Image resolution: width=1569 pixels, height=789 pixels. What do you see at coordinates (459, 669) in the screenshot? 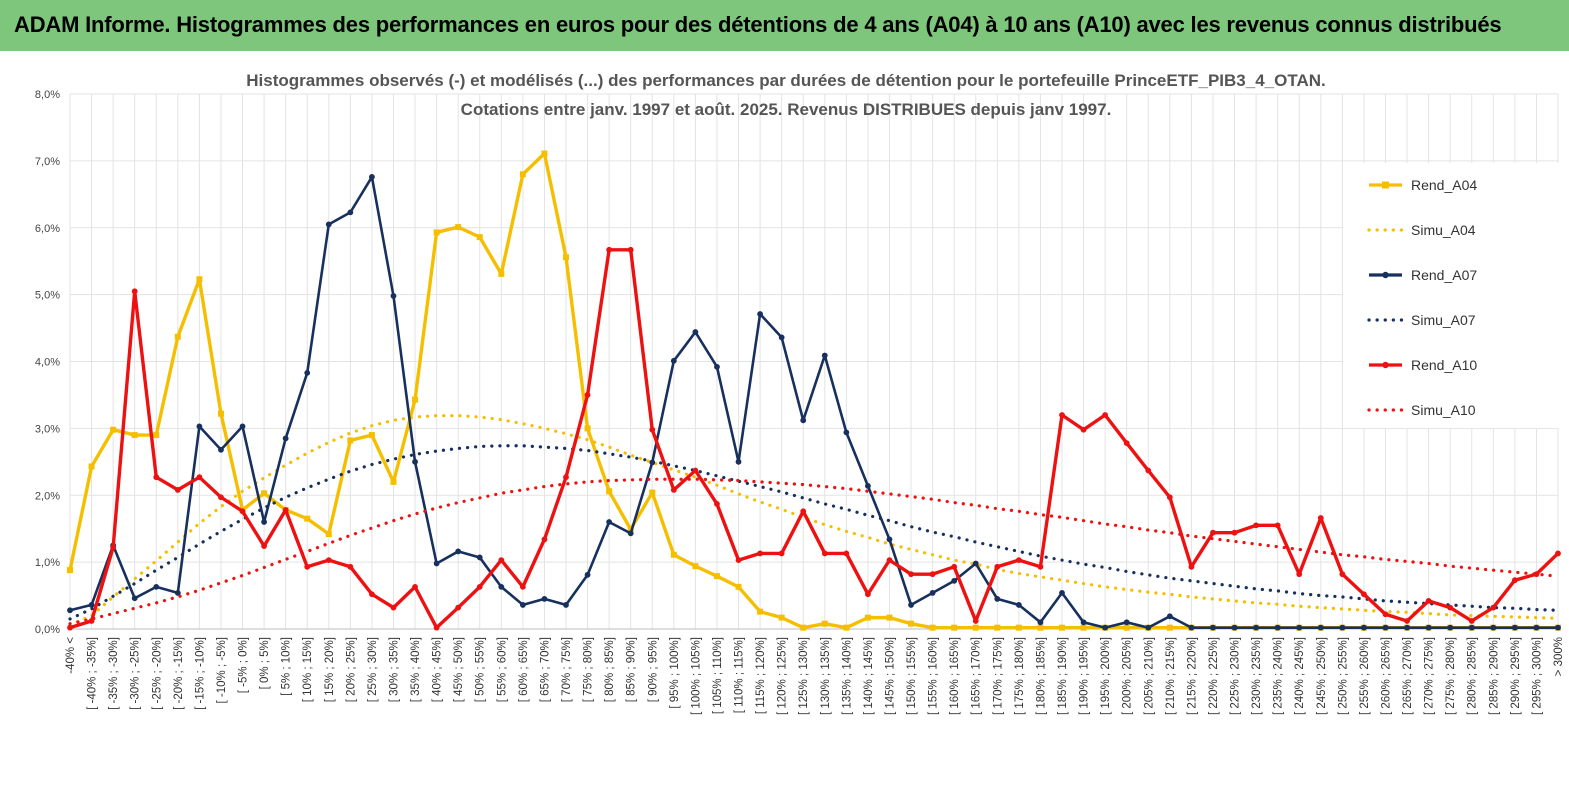
I see `x-tick-label: [ 45% ; 50%]` at bounding box center [459, 669].